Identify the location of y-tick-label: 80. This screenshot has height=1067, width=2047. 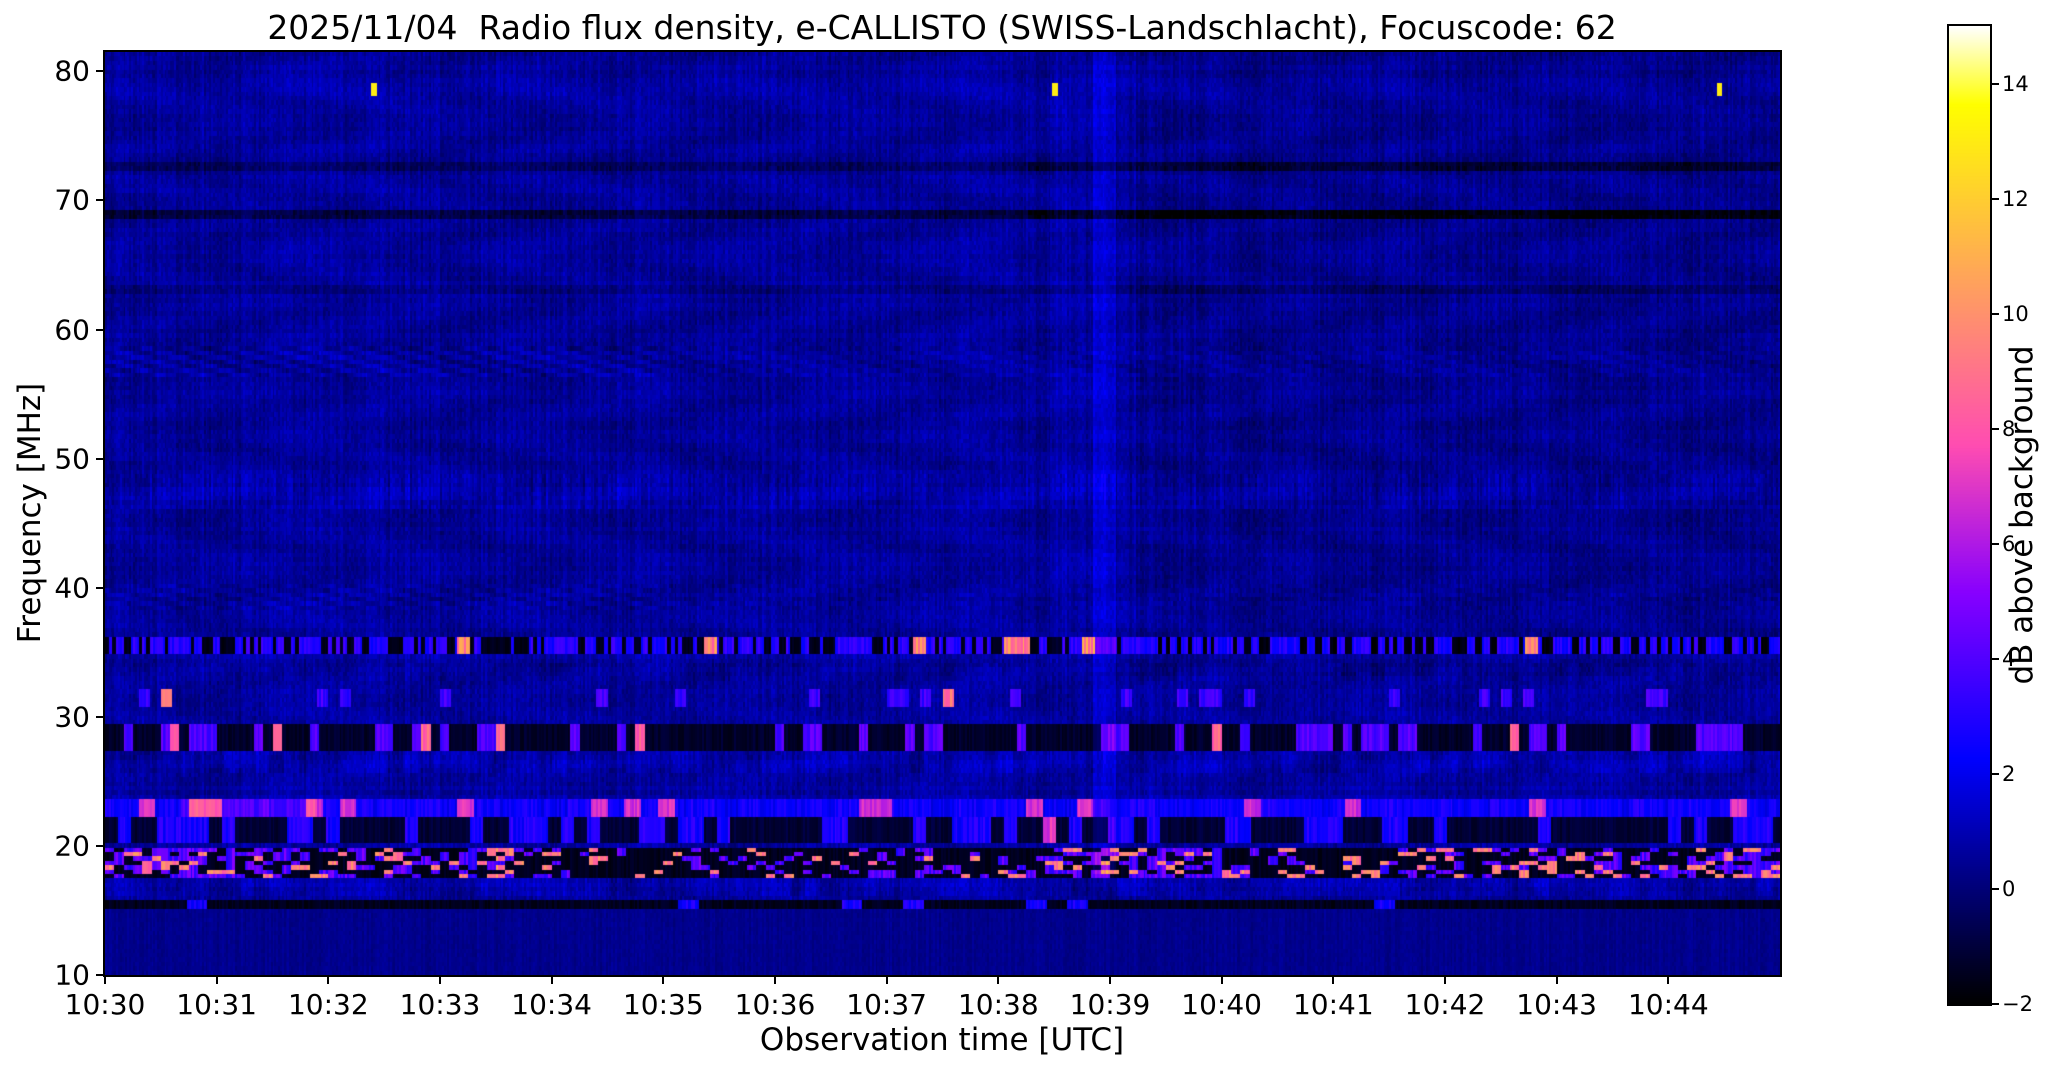
(72, 71).